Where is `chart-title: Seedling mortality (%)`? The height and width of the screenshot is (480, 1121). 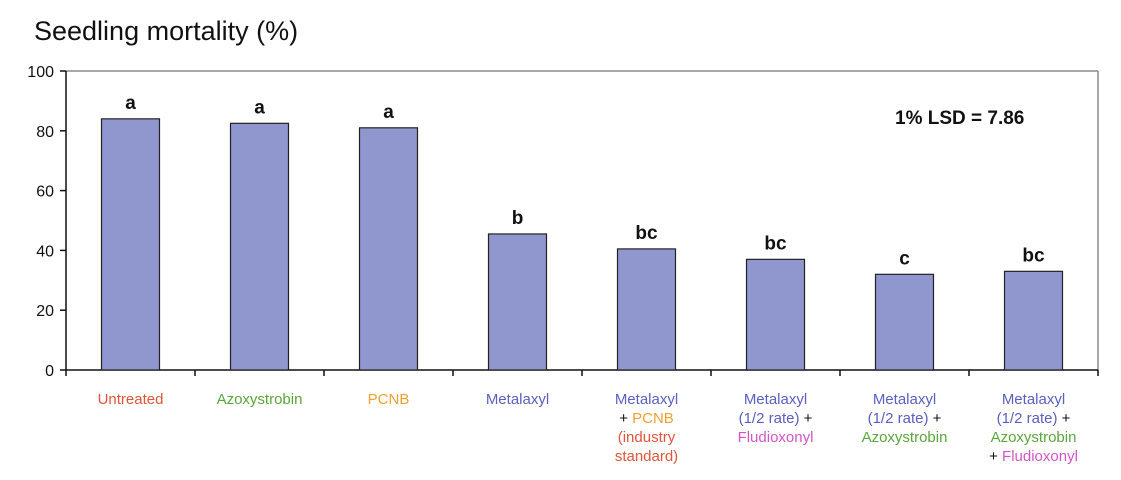 chart-title: Seedling mortality (%) is located at coordinates (166, 31).